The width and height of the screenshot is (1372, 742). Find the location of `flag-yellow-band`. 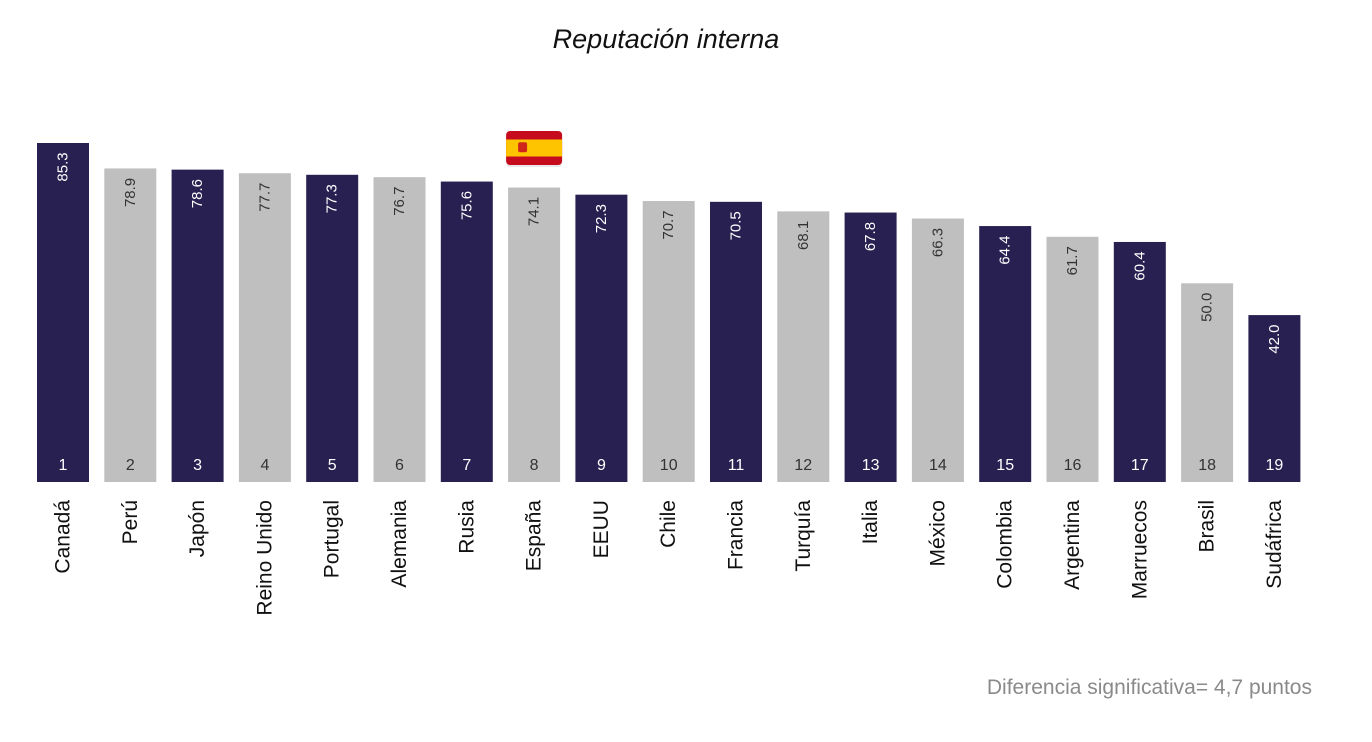

flag-yellow-band is located at coordinates (534, 148).